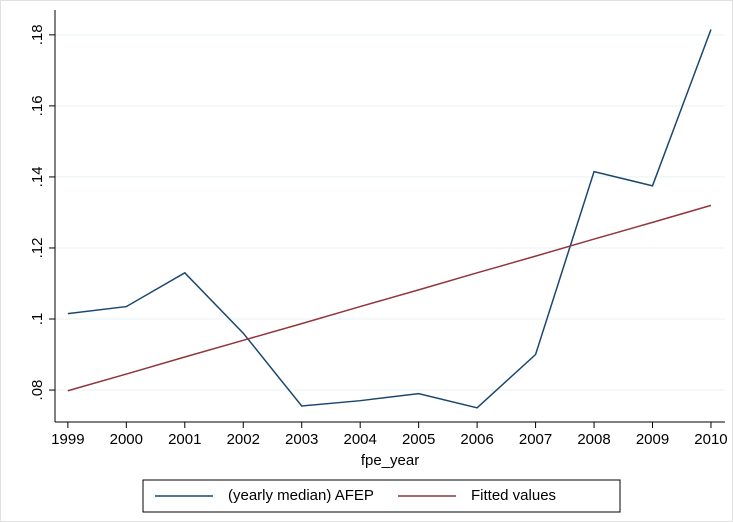  I want to click on x-tick-label: 1999, so click(67, 439).